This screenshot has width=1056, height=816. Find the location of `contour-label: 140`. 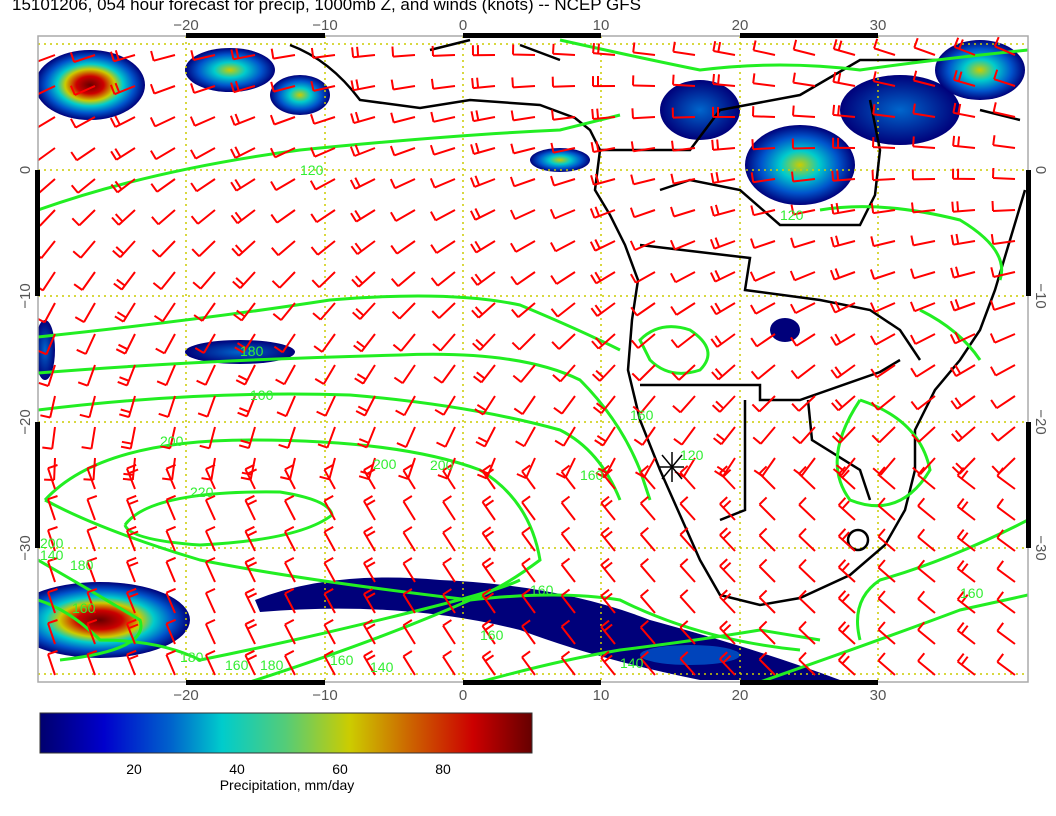

contour-label: 140 is located at coordinates (382, 667).